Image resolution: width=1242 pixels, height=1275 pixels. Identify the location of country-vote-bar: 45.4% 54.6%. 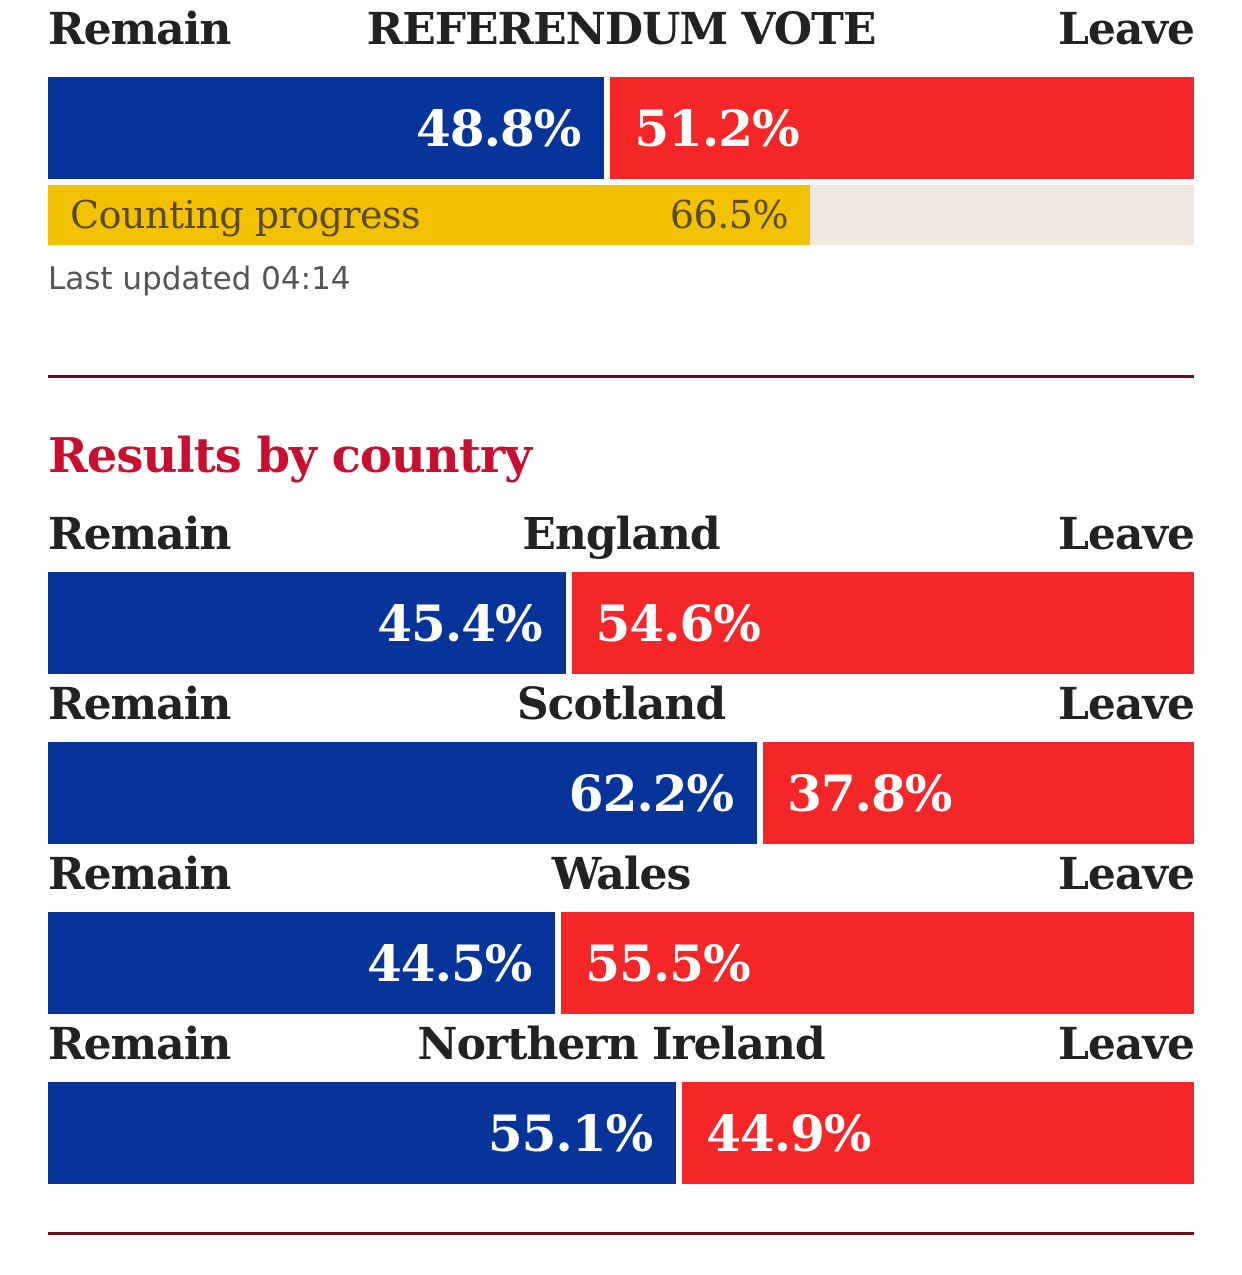
(621, 623).